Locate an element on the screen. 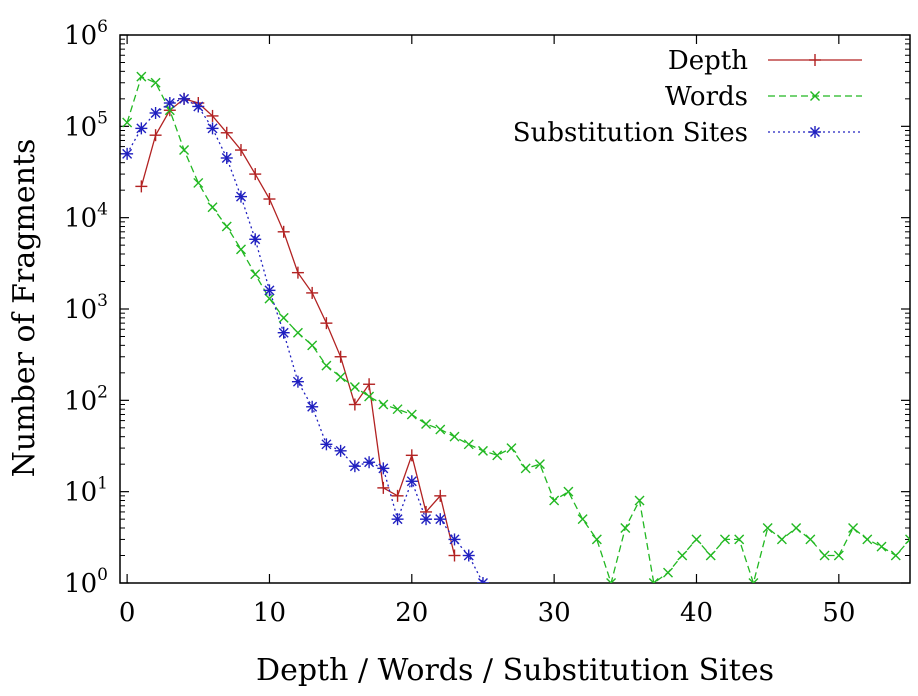 The width and height of the screenshot is (918, 696). legend: Depth Words Substitution Sites is located at coordinates (687, 97).